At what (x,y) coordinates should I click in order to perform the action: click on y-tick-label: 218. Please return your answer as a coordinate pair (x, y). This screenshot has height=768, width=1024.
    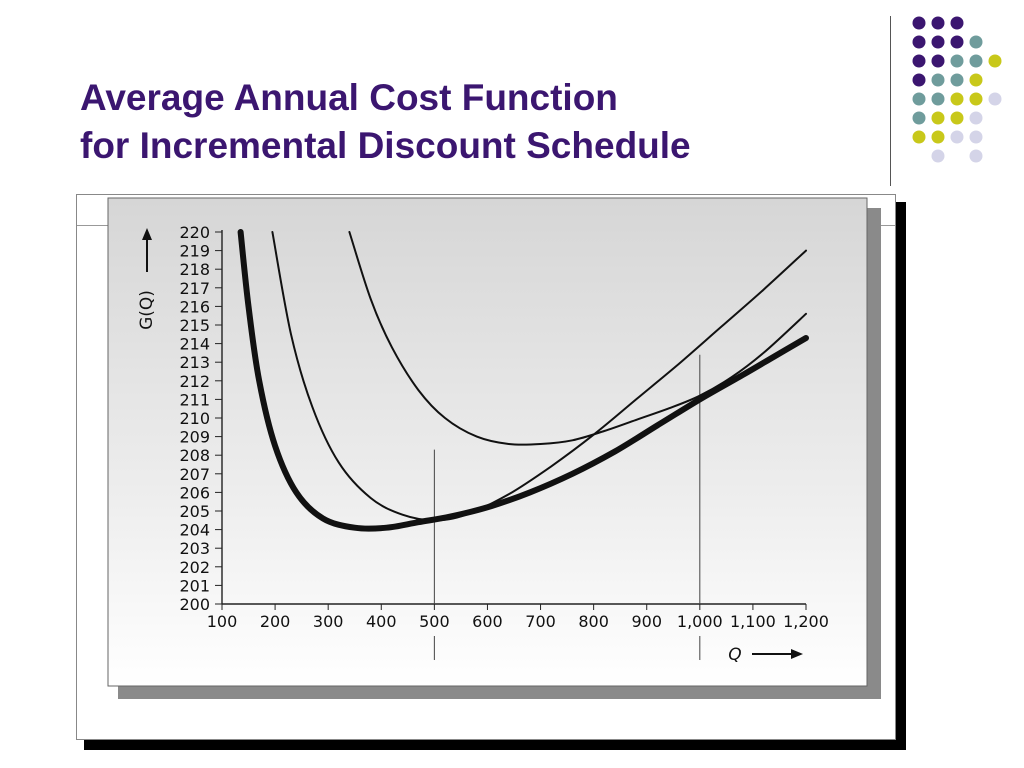
    Looking at the image, I should click on (194, 269).